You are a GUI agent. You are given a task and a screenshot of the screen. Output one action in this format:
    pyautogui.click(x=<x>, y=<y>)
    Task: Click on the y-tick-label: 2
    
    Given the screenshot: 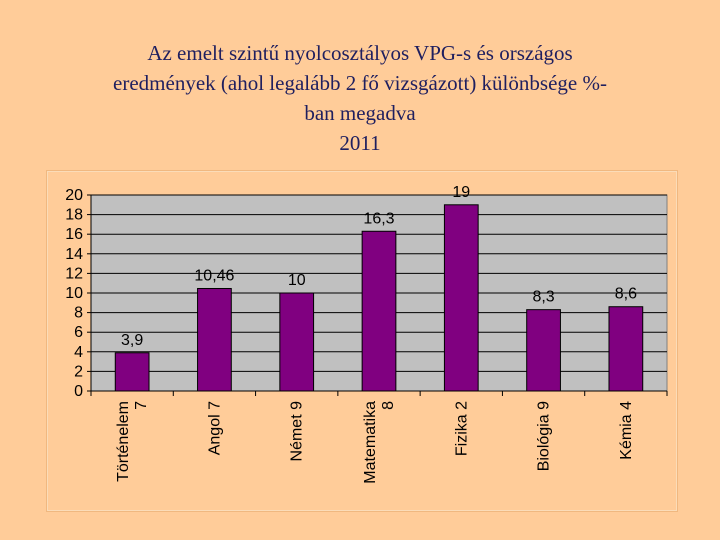 What is the action you would take?
    pyautogui.click(x=78, y=371)
    